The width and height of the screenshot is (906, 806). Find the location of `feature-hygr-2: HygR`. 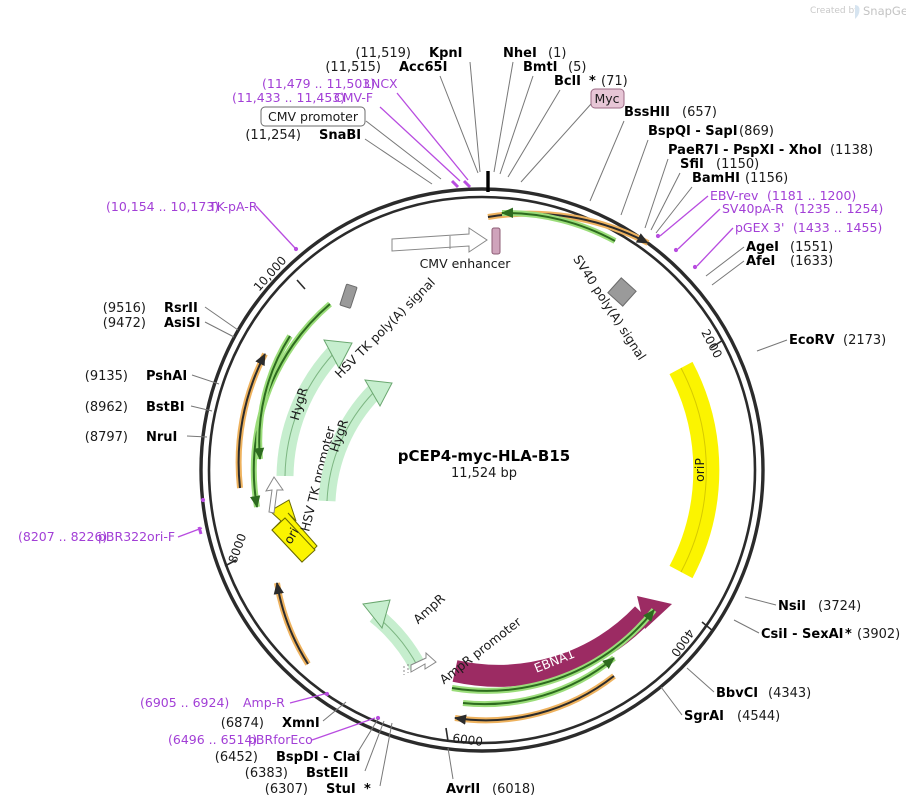

feature-hygr-2: HygR is located at coordinates (355, 440).